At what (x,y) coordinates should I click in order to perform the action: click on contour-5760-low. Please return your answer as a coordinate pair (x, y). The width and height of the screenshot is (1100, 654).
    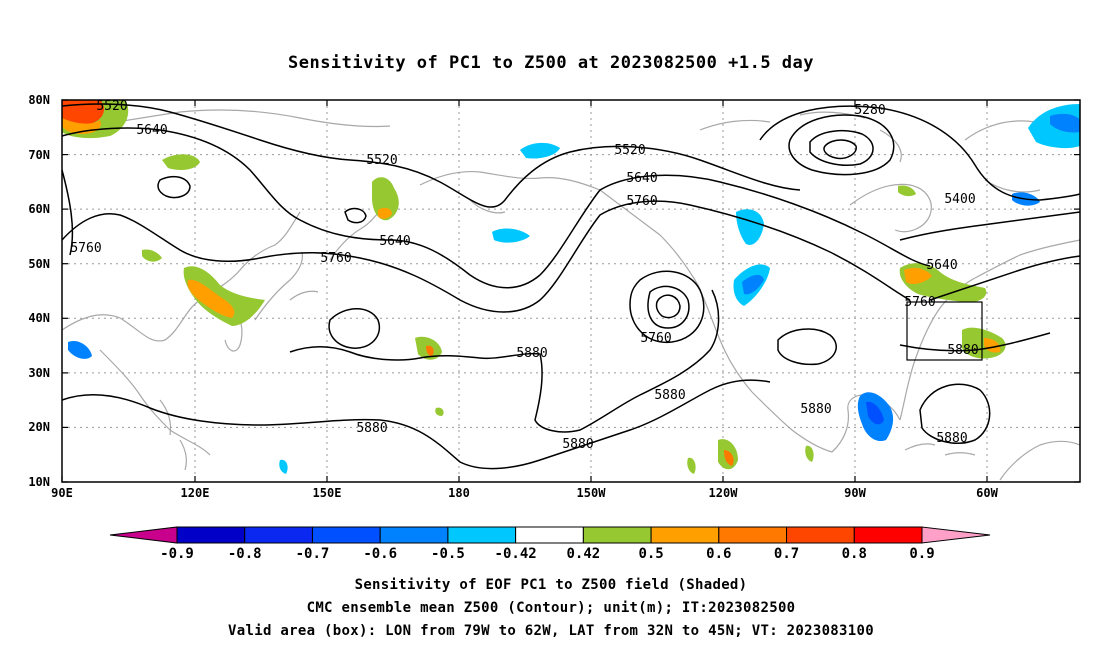
    Looking at the image, I should click on (667, 306).